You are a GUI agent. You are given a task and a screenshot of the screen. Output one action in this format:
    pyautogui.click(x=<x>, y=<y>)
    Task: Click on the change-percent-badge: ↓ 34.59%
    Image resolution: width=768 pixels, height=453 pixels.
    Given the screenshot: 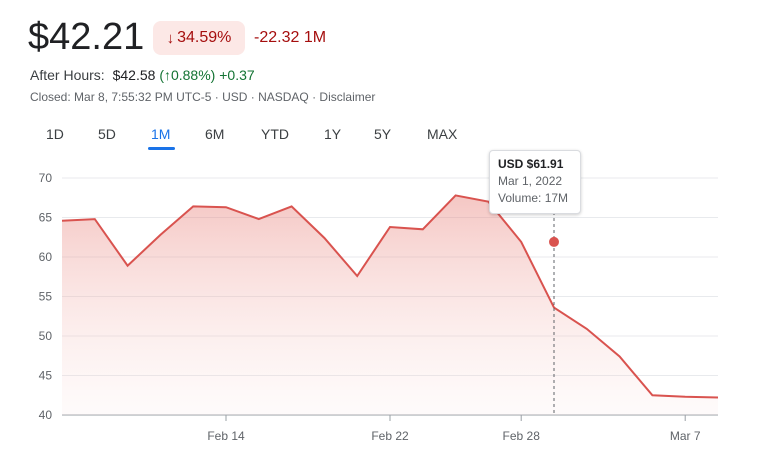 What is the action you would take?
    pyautogui.click(x=199, y=38)
    